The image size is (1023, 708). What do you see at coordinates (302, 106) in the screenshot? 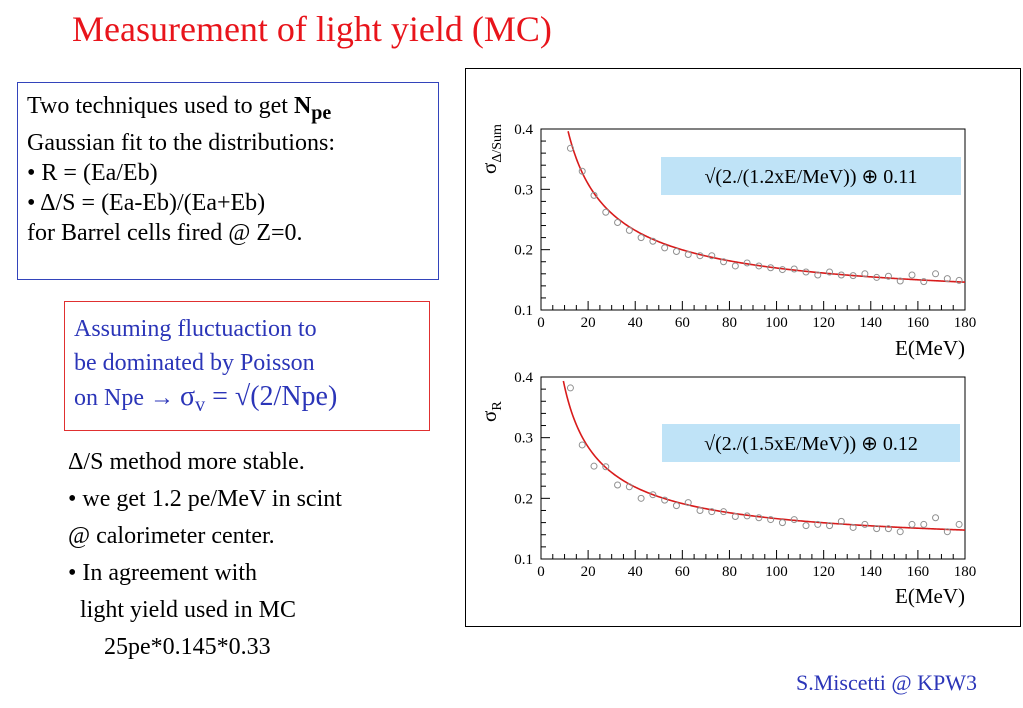
I see `npe-symbol: N` at bounding box center [302, 106].